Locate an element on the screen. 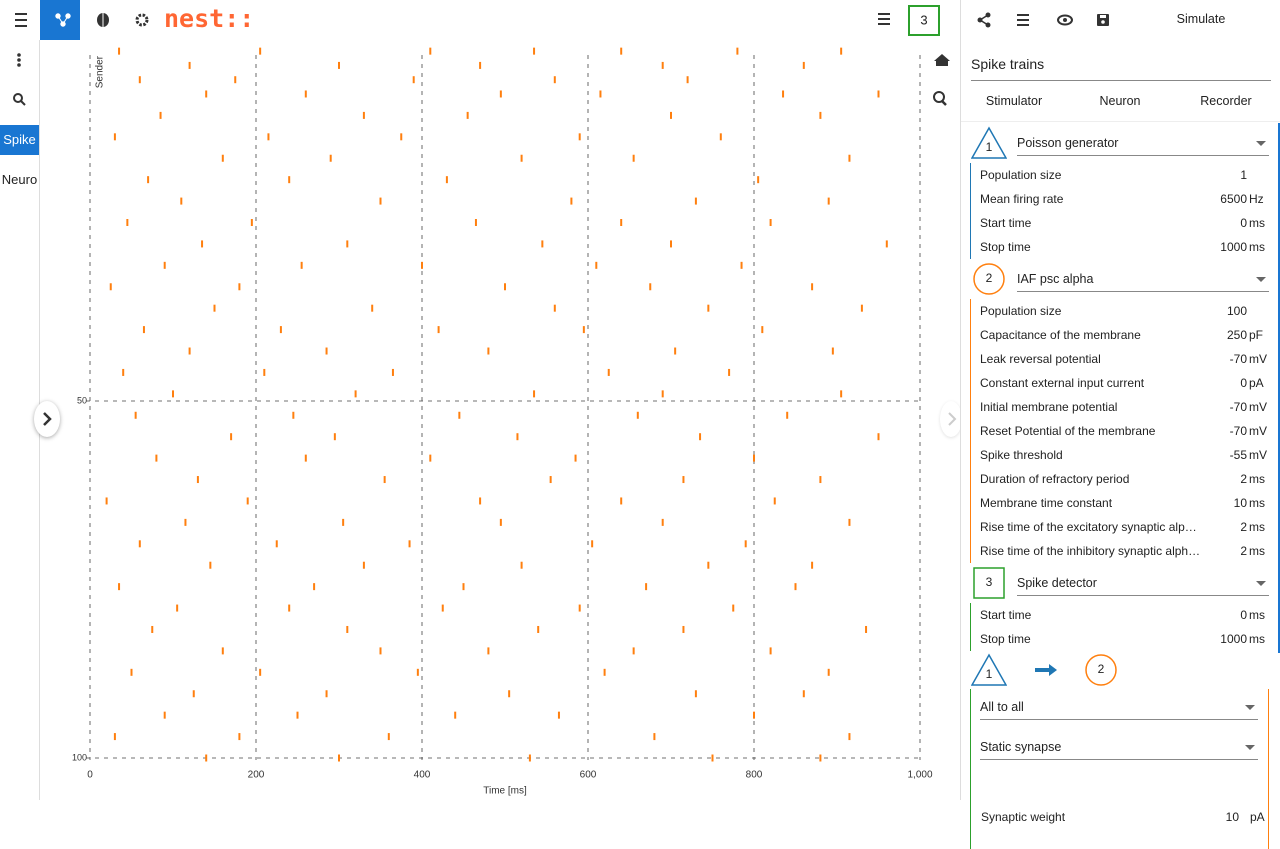 The height and width of the screenshot is (849, 1280). param-value: 100 is located at coordinates (1236, 311).